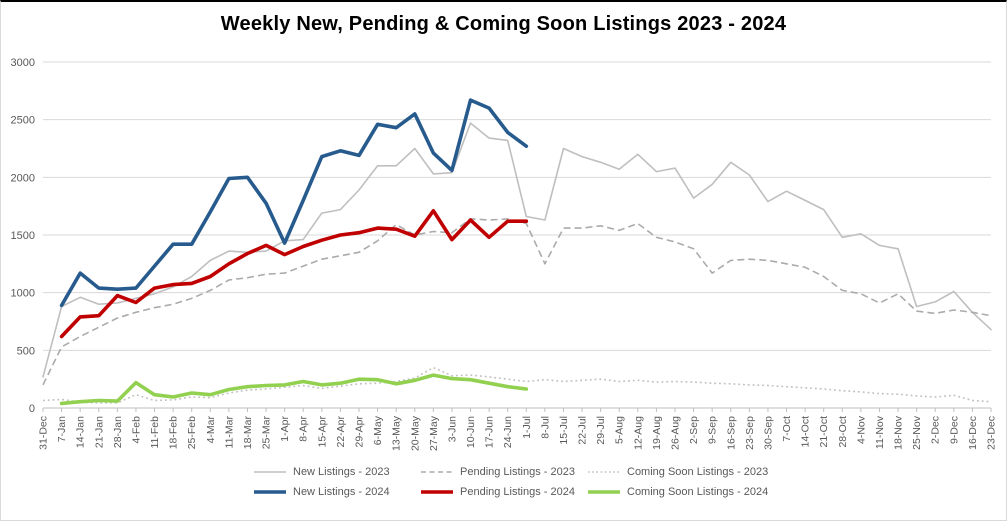  I want to click on y-tick-label: 1500, so click(23, 236).